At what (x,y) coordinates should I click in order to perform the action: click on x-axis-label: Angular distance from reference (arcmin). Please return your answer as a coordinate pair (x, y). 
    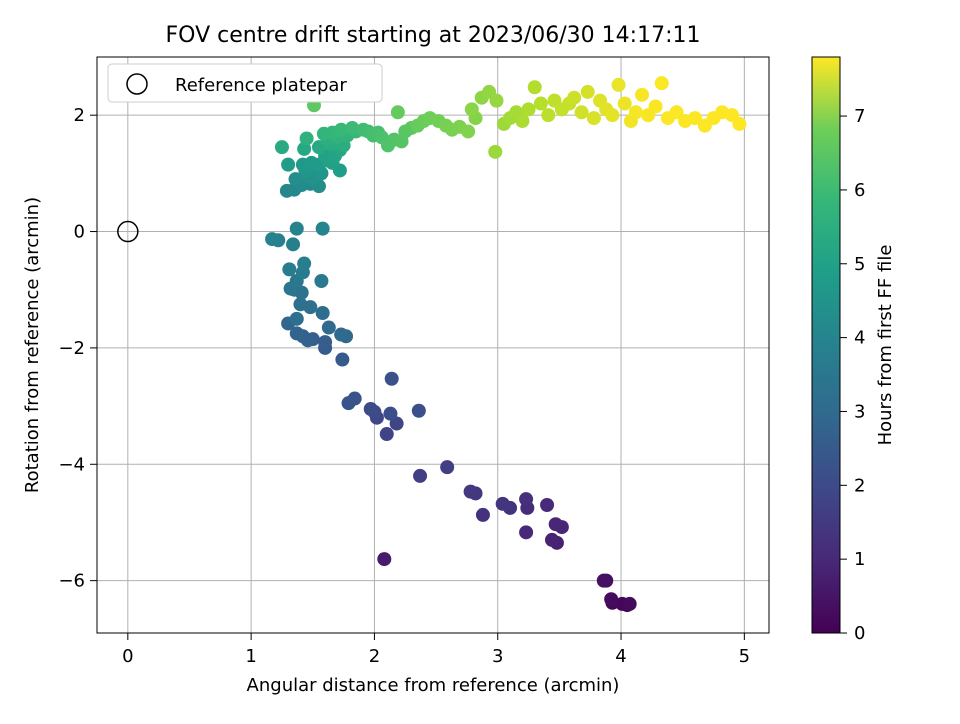
    Looking at the image, I should click on (433, 685).